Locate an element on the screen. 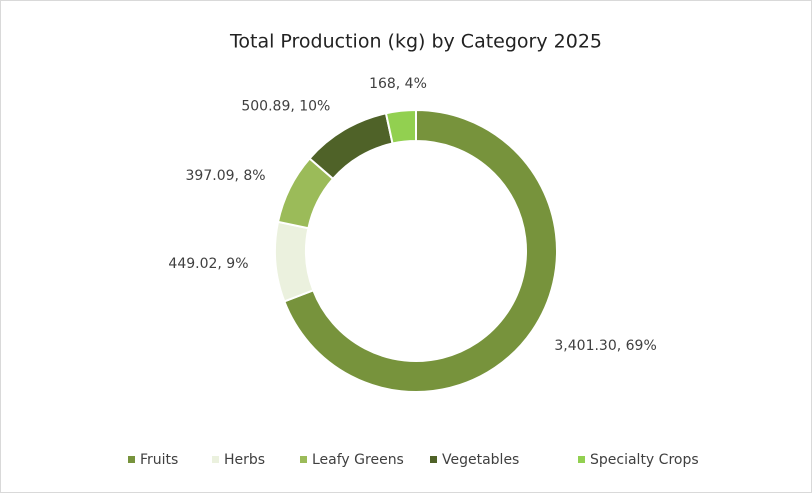 This screenshot has height=493, width=812. data-label: 397.09, 8% is located at coordinates (226, 176).